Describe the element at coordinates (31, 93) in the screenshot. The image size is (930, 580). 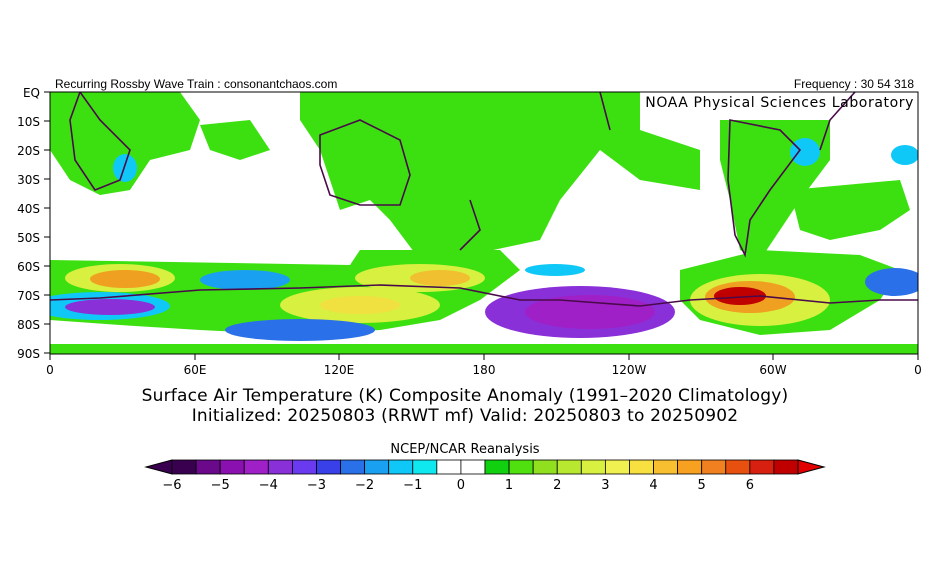
I see `lat-label: EQ` at that location.